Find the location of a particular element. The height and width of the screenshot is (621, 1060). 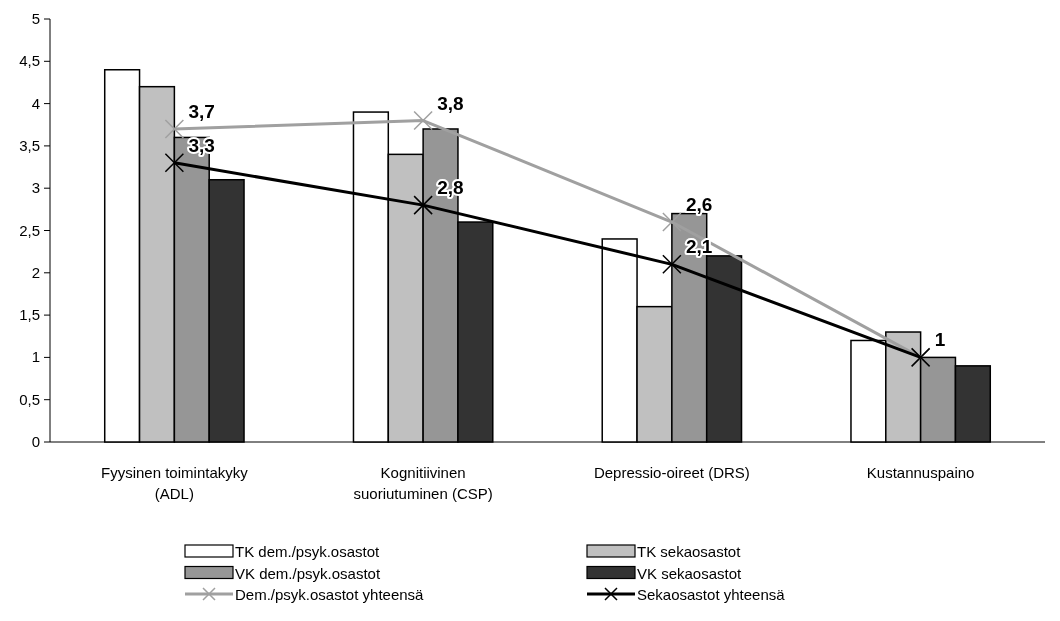

y-tick-label: 2 is located at coordinates (35, 272).